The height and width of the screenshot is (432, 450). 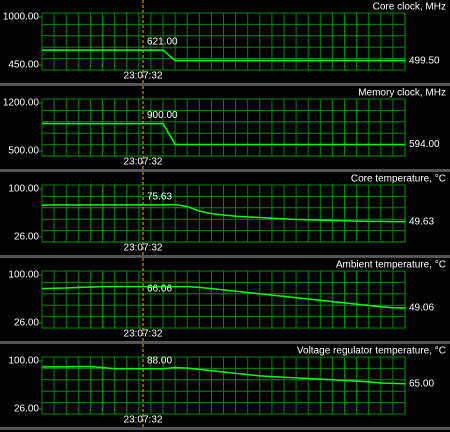 What do you see at coordinates (421, 221) in the screenshot?
I see `current-value: 49.63` at bounding box center [421, 221].